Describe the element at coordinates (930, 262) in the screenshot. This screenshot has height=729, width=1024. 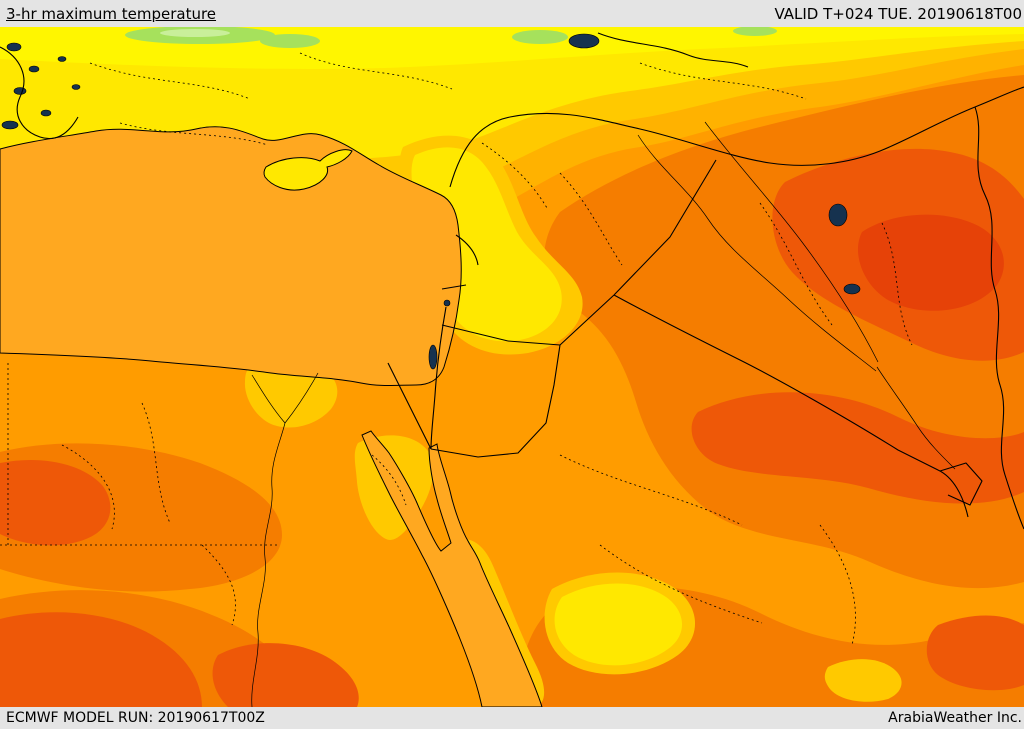
I see `hottest-core-iraq` at that location.